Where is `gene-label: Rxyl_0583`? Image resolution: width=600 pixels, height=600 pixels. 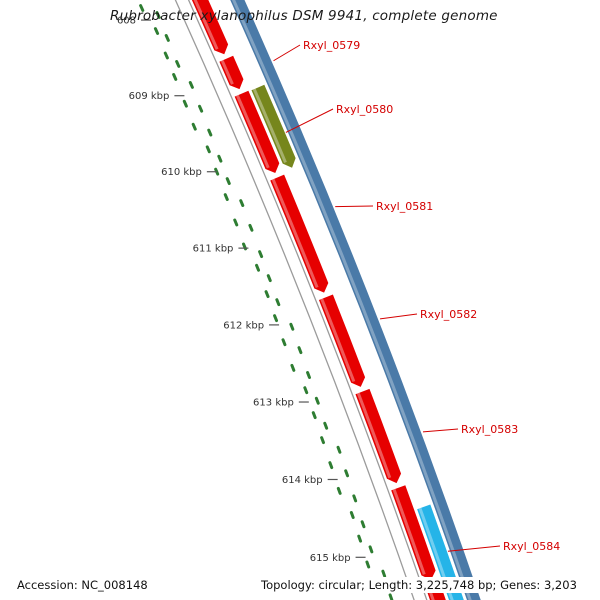
gene-label: Rxyl_0583 is located at coordinates (489, 429).